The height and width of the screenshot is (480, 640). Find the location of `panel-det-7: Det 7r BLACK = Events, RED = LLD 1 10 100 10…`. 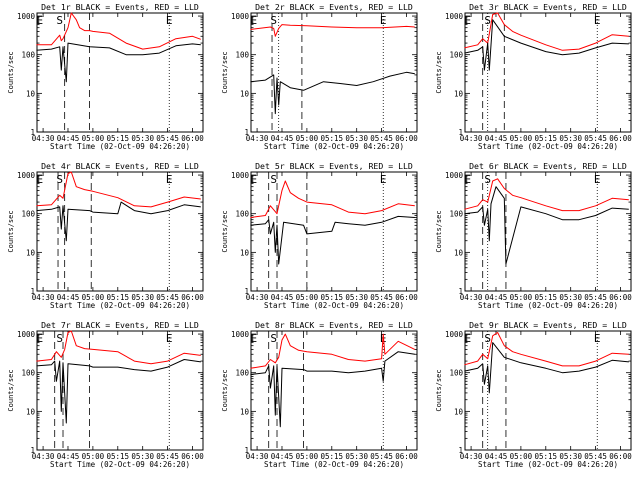

panel-det-7: Det 7r BLACK = Events, RED = LLD 1 10 100 10… is located at coordinates (105, 394).